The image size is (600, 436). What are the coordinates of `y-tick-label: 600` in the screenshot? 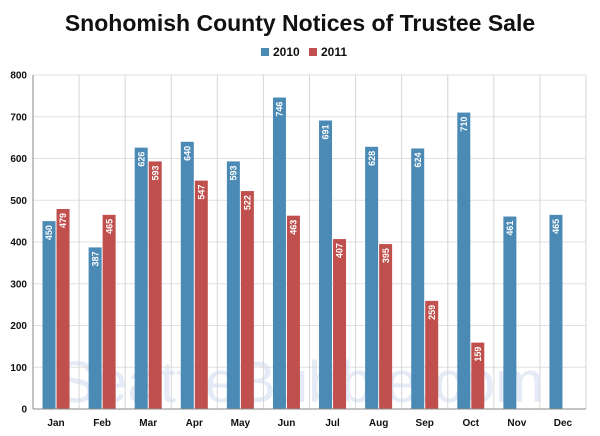 It's located at (18, 159).